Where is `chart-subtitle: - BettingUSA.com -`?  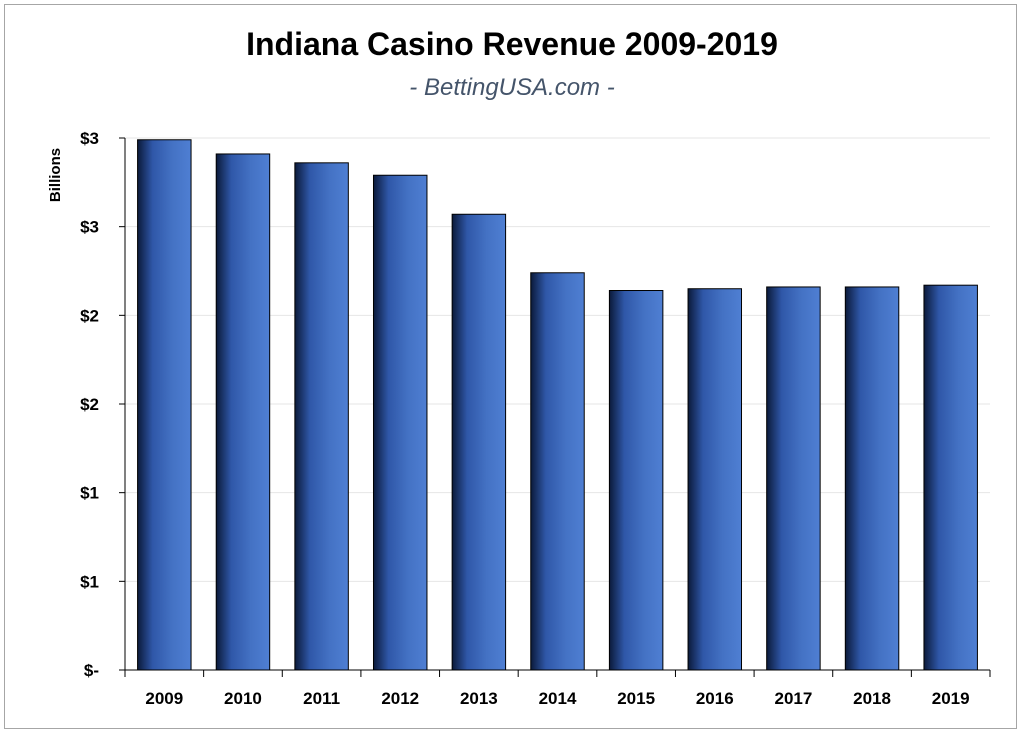
chart-subtitle: - BettingUSA.com - is located at coordinates (512, 87).